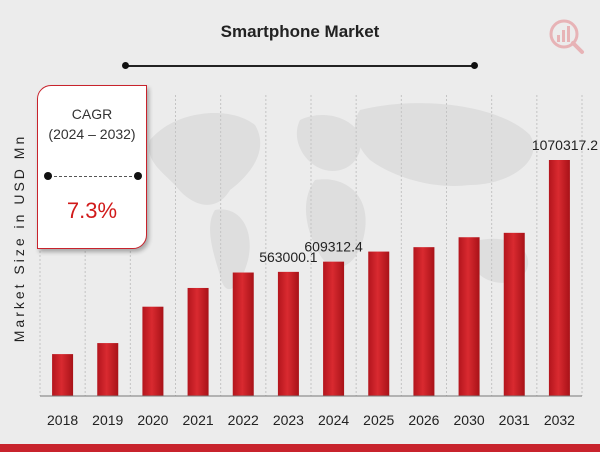  What do you see at coordinates (334, 328) in the screenshot?
I see `bar-2024` at bounding box center [334, 328].